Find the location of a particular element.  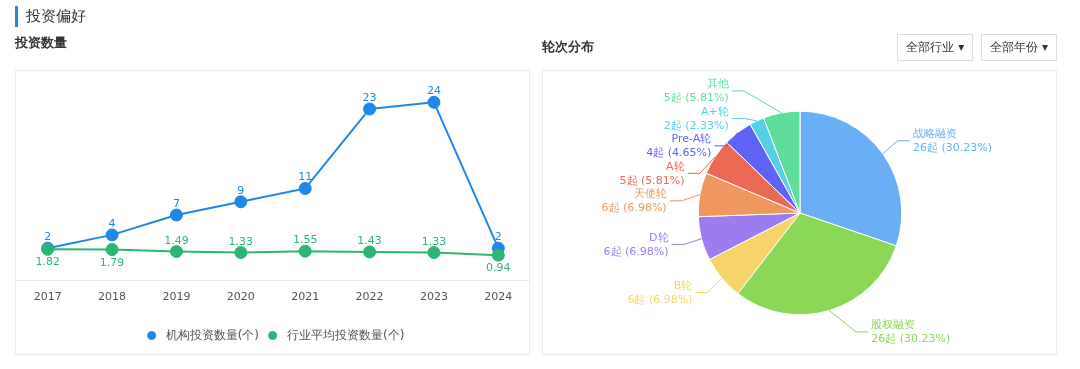

data-label: 23 is located at coordinates (369, 97).